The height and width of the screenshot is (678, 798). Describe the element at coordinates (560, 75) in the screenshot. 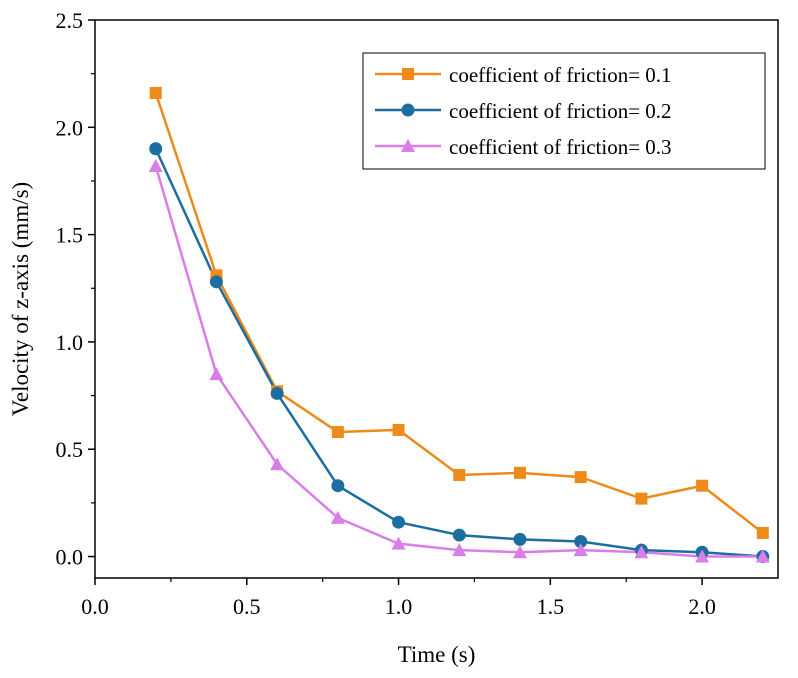

I see `legend-label-0: coefficient of friction= 0.1` at that location.